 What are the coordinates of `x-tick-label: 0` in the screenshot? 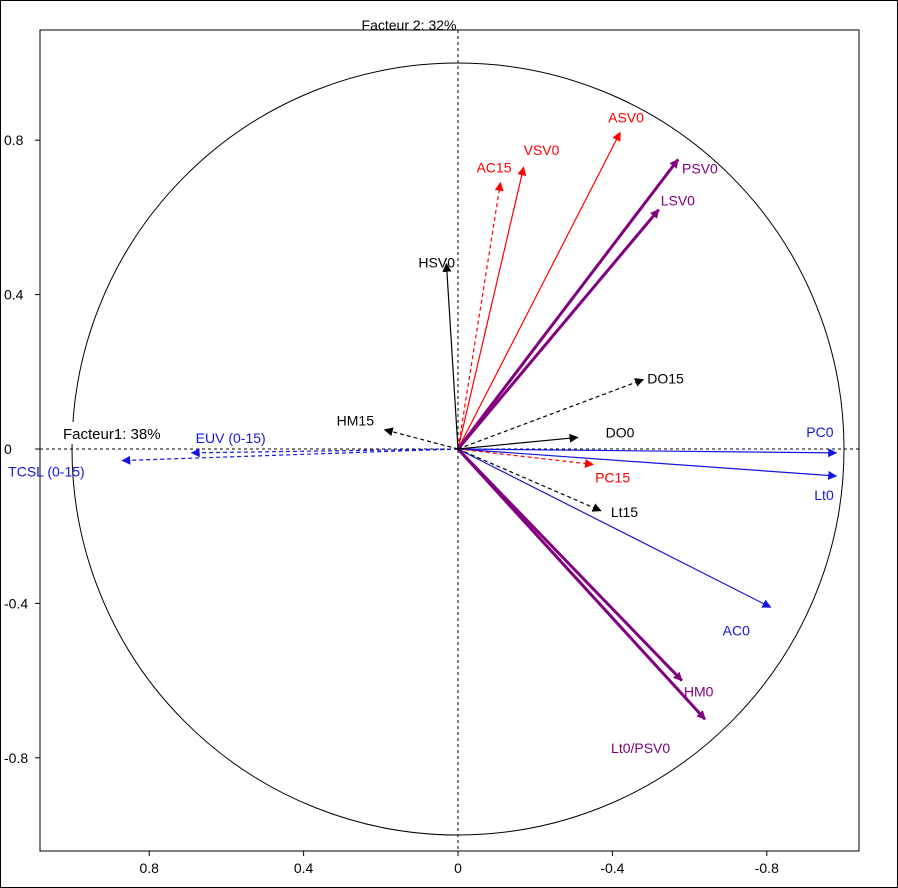 It's located at (458, 868).